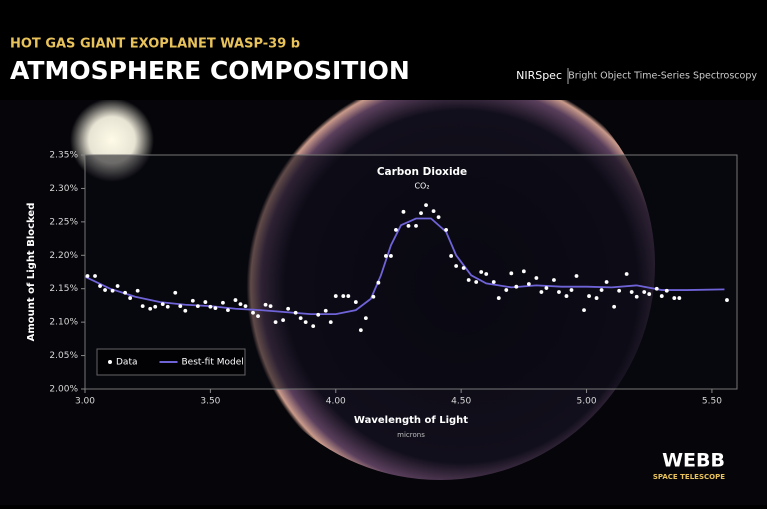 Image resolution: width=767 pixels, height=509 pixels. What do you see at coordinates (539, 75) in the screenshot?
I see `instrument: NIRSpec` at bounding box center [539, 75].